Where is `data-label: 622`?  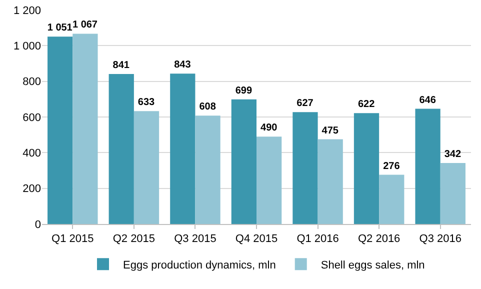
data-label: 622 is located at coordinates (367, 104).